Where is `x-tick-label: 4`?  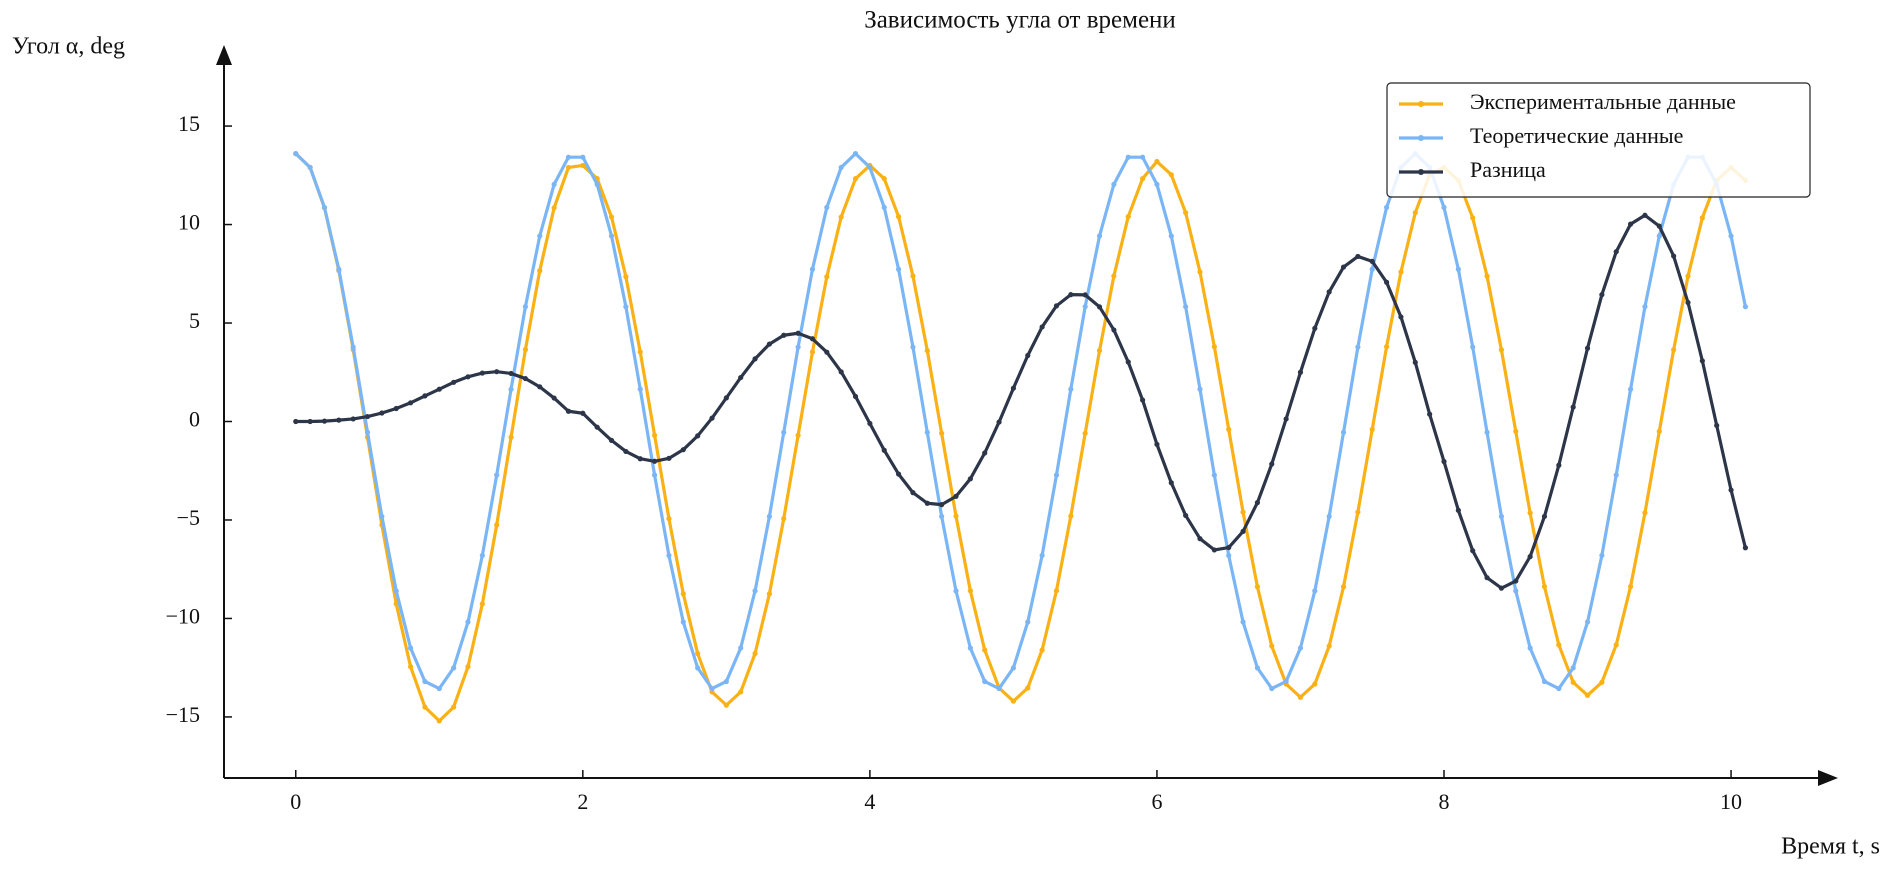
x-tick-label: 4 is located at coordinates (869, 801).